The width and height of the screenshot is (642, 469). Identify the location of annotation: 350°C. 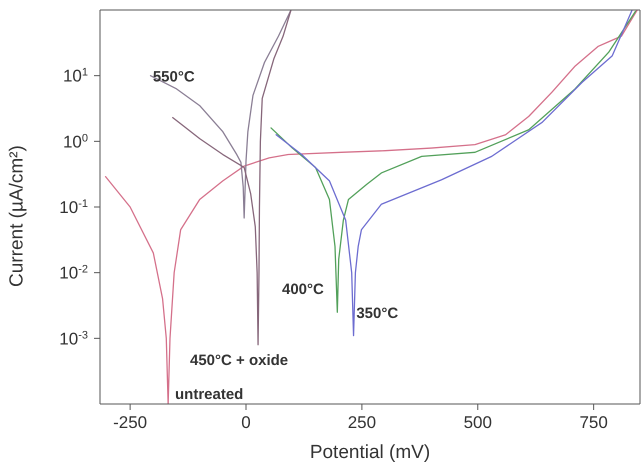
(377, 313).